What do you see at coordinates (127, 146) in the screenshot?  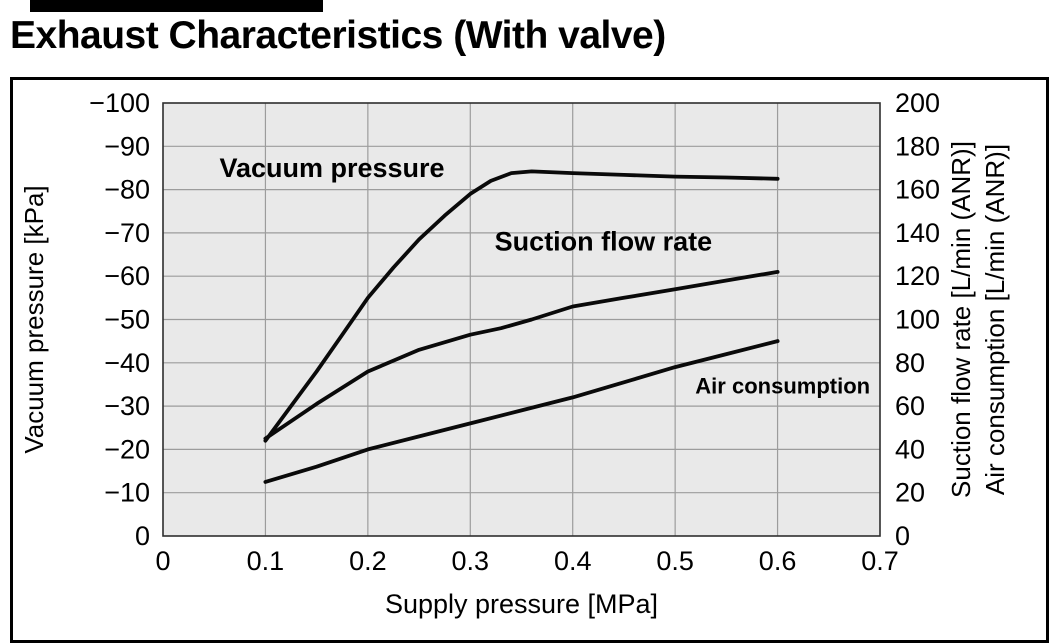 I see `left-tick-label: −90` at bounding box center [127, 146].